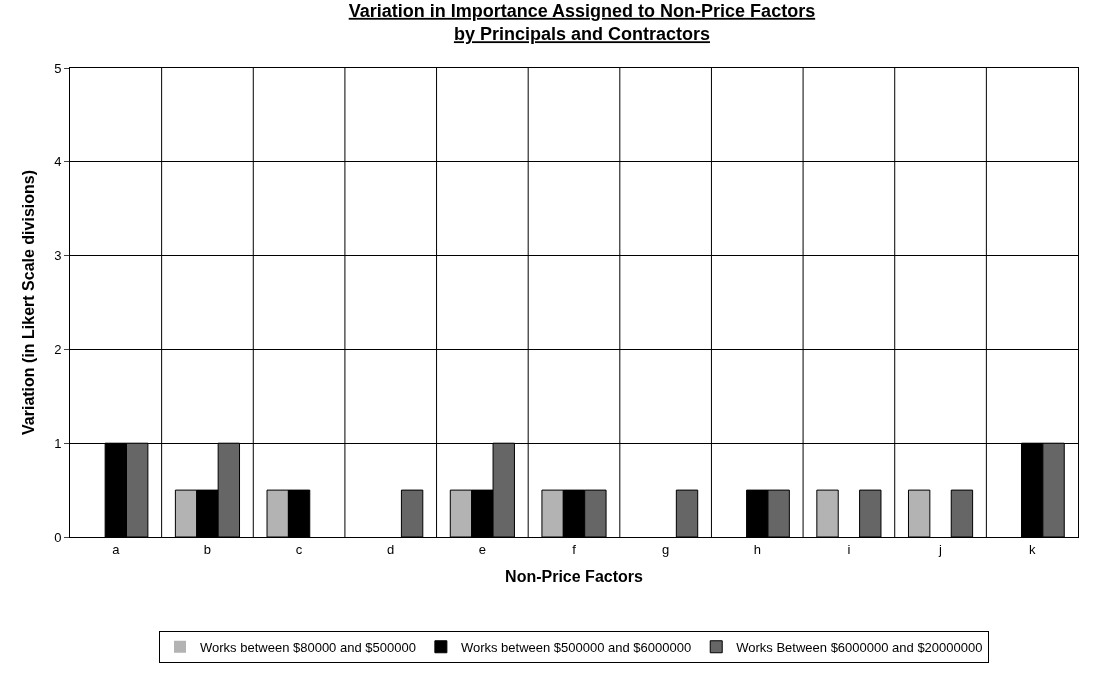 The width and height of the screenshot is (1098, 675). What do you see at coordinates (757, 549) in the screenshot?
I see `x-tick-label: h` at bounding box center [757, 549].